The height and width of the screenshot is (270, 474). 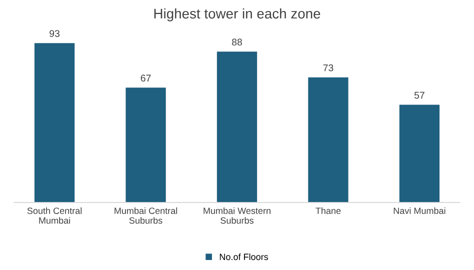 I want to click on x-tick-label: Thane, so click(x=328, y=210).